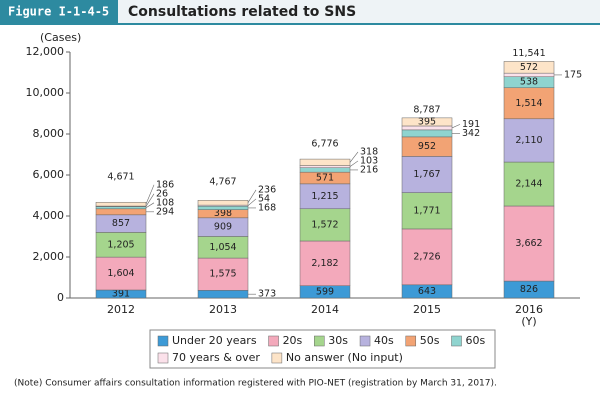 Image resolution: width=600 pixels, height=396 pixels. I want to click on value-label: 1,572, so click(324, 224).